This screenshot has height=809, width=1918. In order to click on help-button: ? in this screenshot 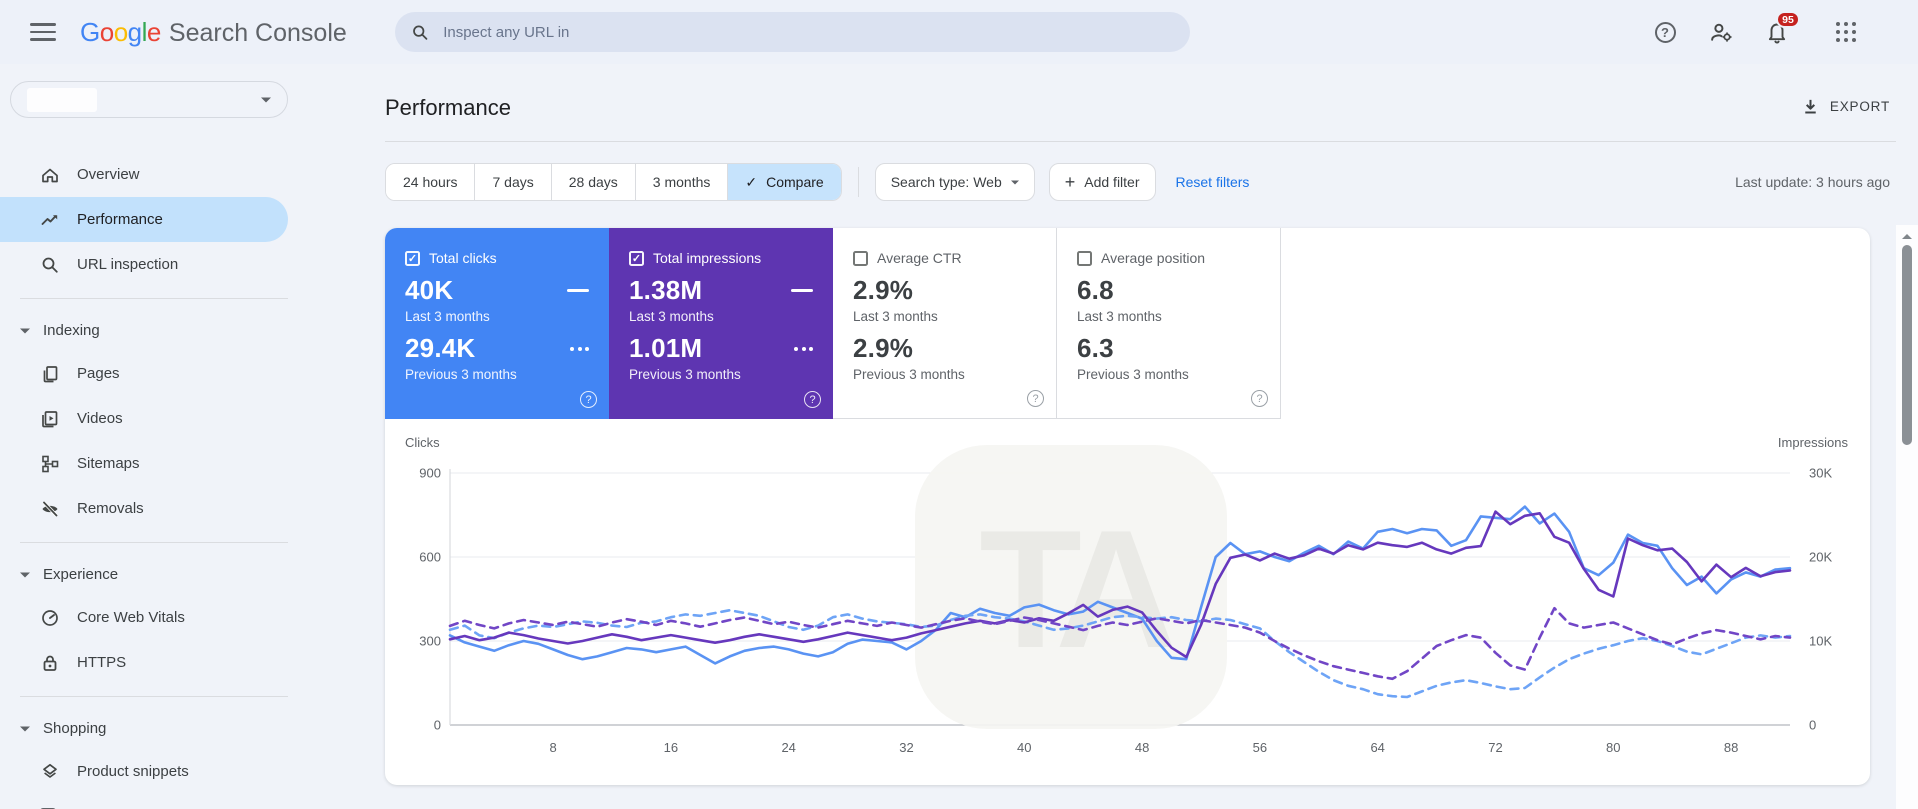, I will do `click(1665, 32)`.